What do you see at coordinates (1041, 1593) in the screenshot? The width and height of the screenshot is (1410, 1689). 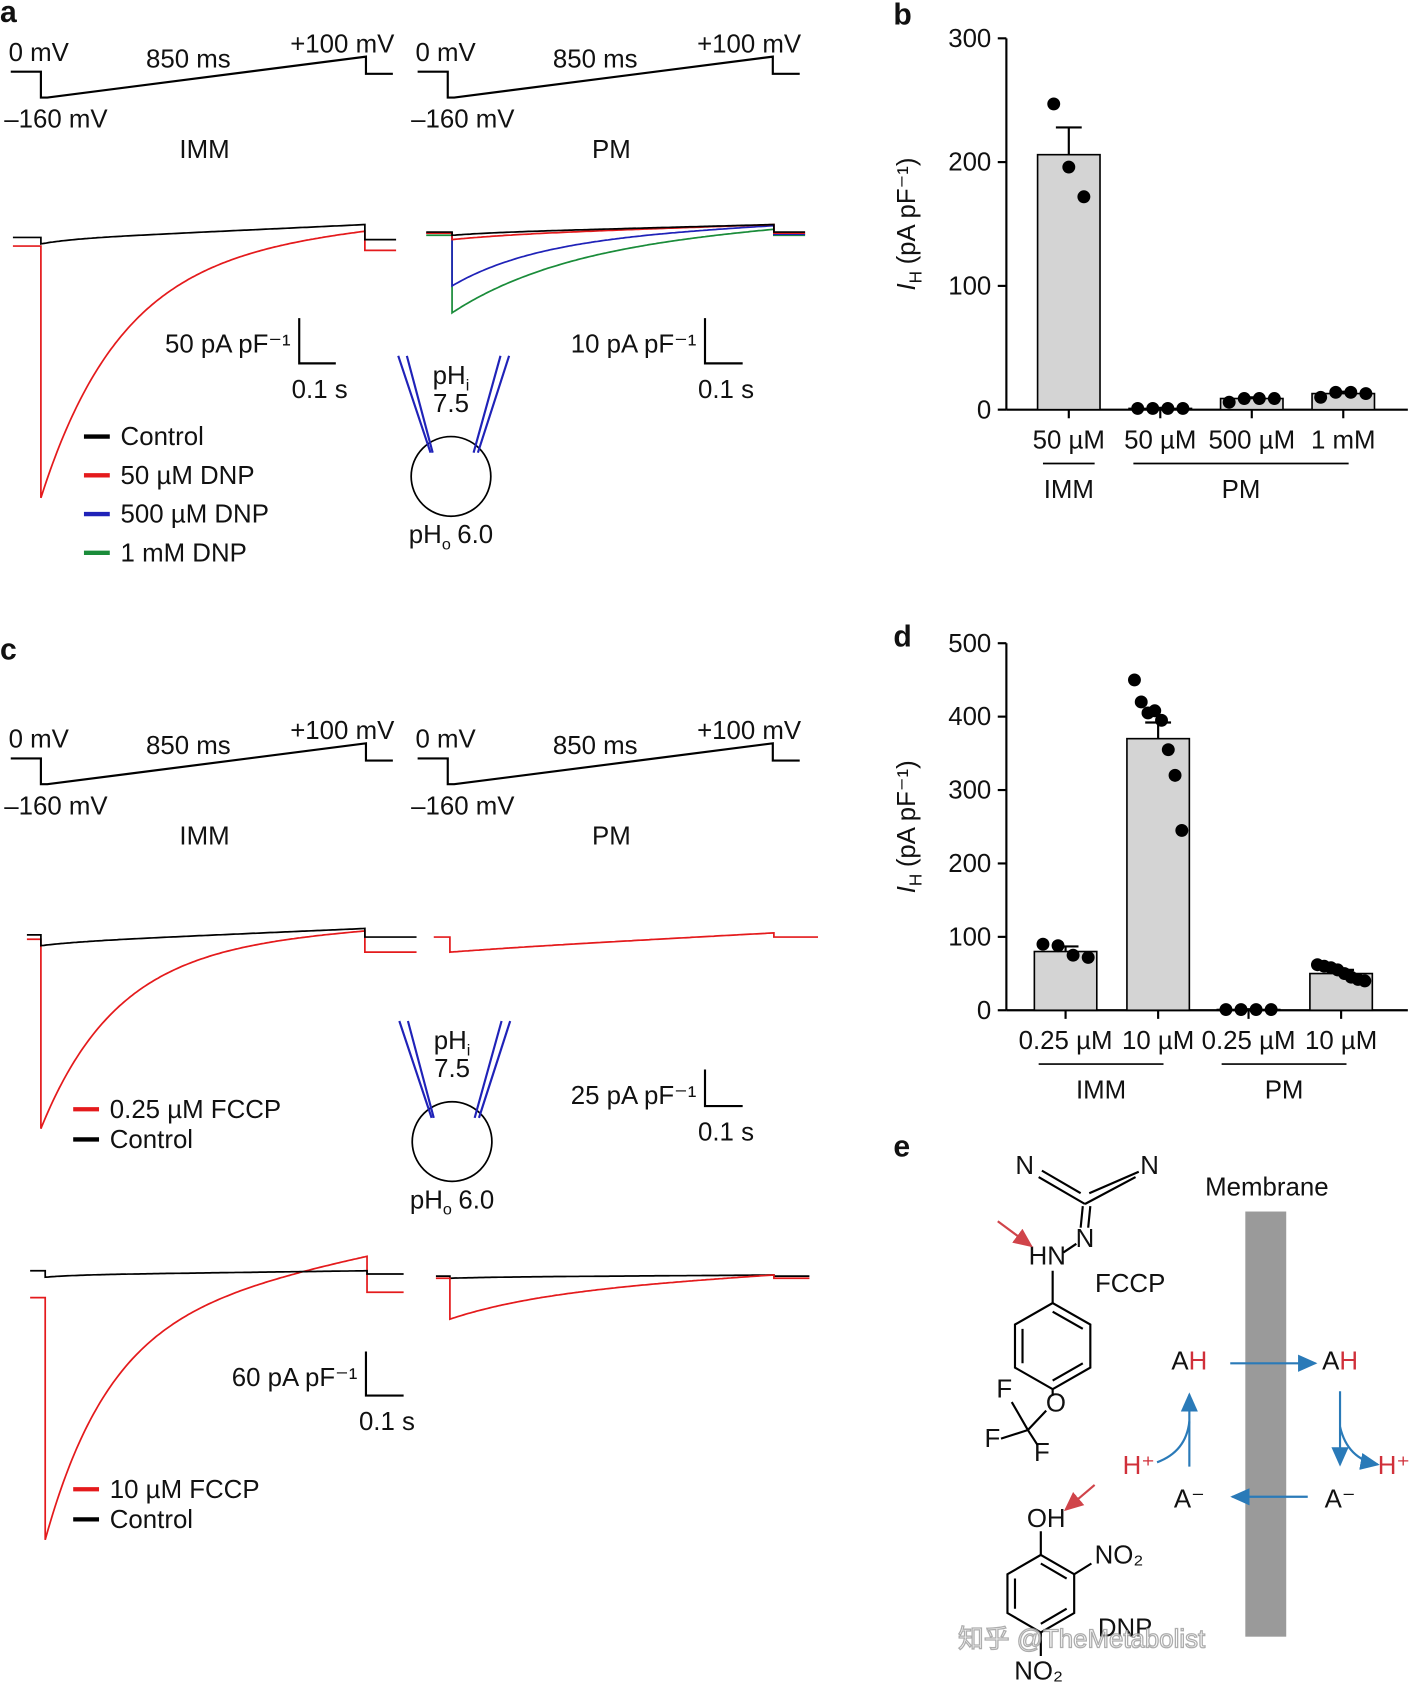 I see `ring` at bounding box center [1041, 1593].